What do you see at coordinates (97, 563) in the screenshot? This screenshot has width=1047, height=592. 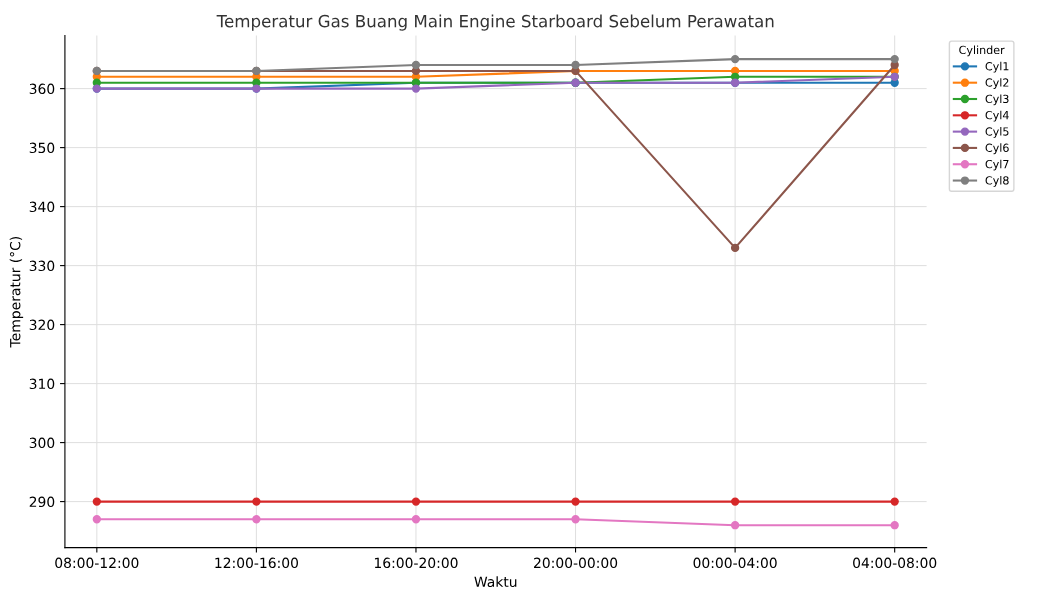 I see `x-tick-label: 08:00-12:00` at bounding box center [97, 563].